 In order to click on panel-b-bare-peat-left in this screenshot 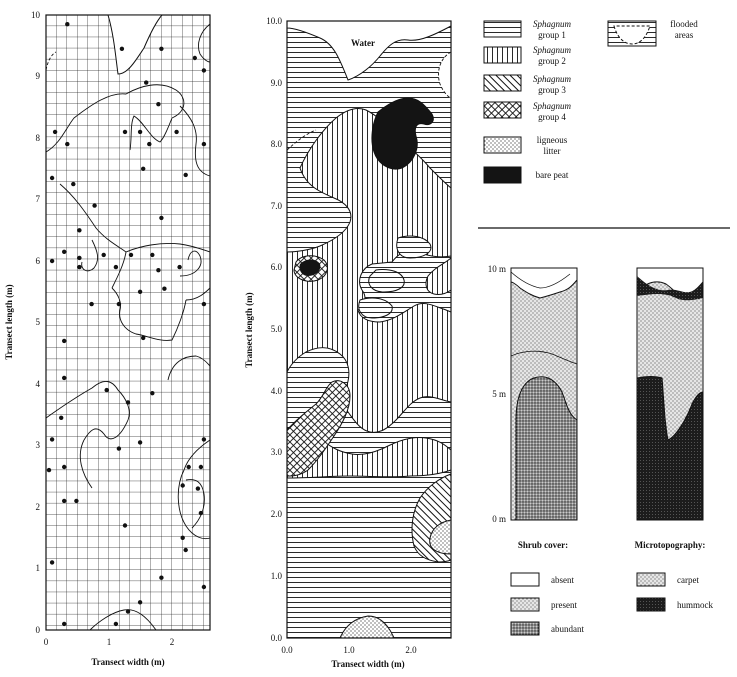, I will do `click(310, 267)`.